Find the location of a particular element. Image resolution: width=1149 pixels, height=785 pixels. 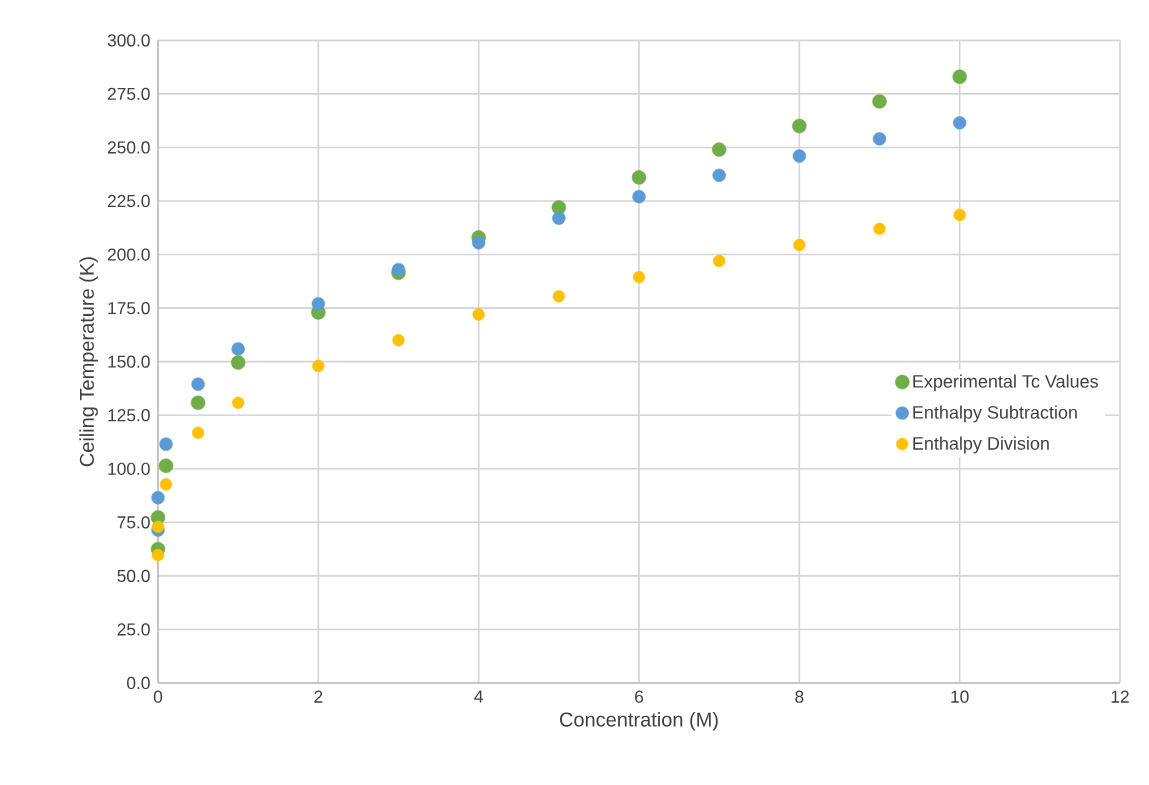

y-tick-label: 200.0 is located at coordinates (128, 254).